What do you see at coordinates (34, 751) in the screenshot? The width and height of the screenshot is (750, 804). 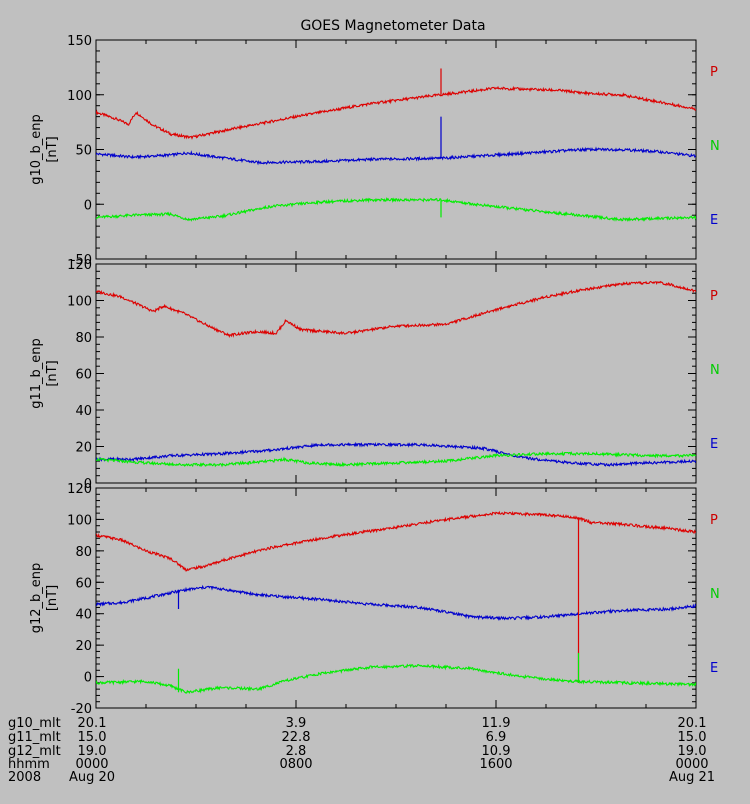 I see `time-row-label: g12_mlt` at bounding box center [34, 751].